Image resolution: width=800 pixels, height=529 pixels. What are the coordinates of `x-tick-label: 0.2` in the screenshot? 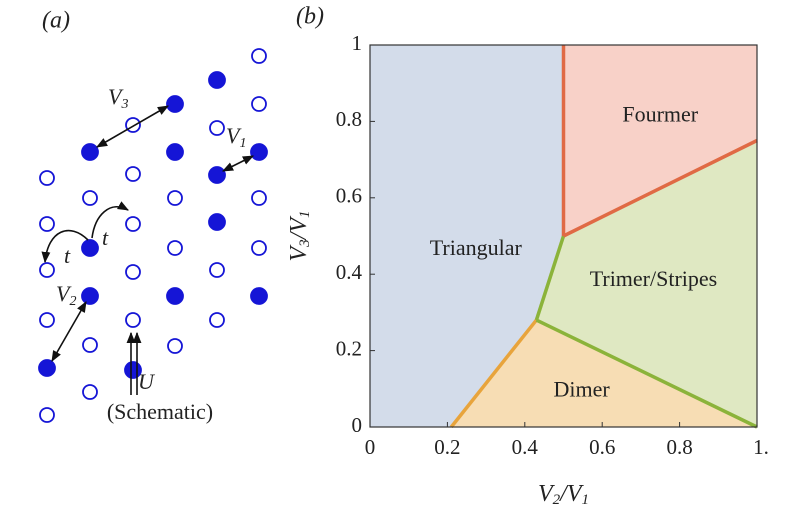 It's located at (447, 447).